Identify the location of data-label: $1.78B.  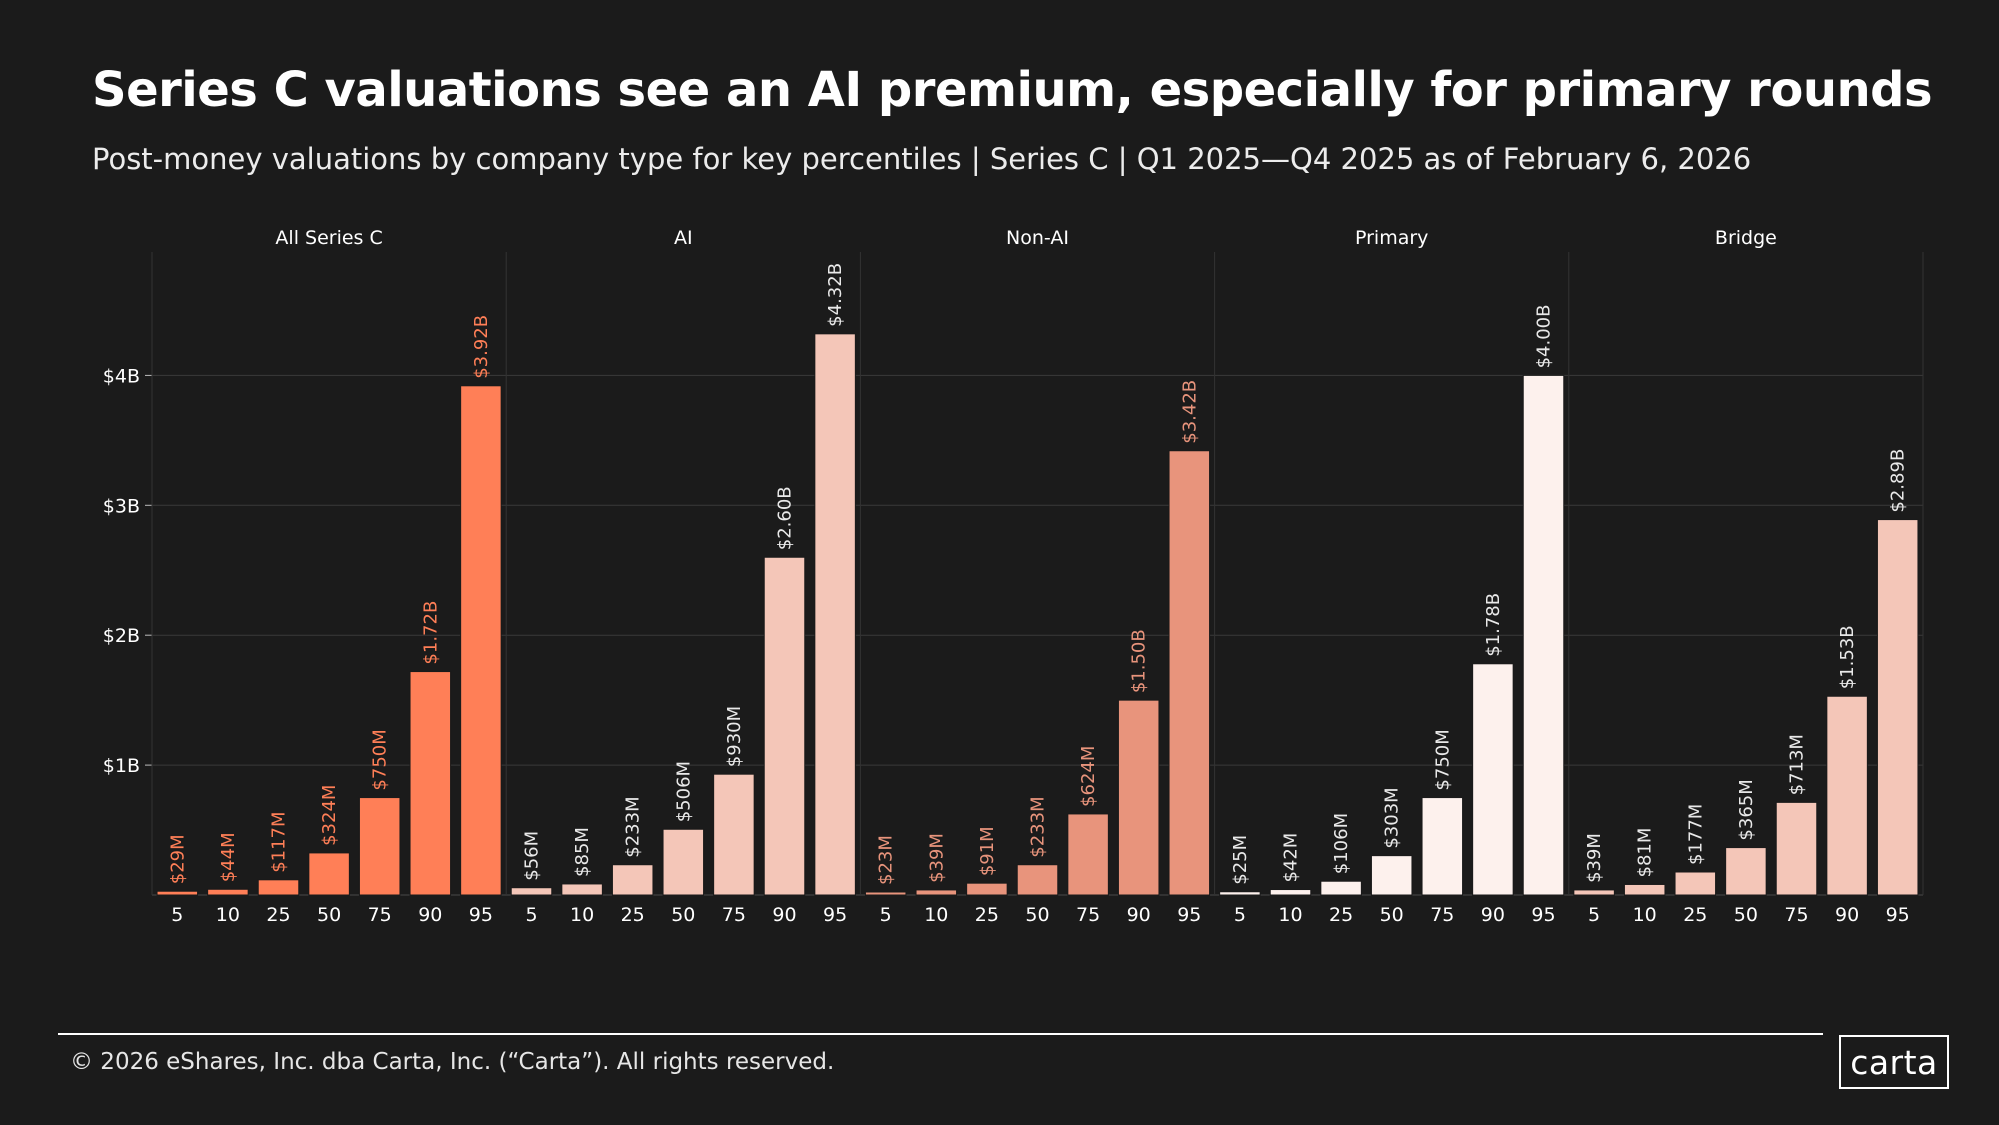
(1493, 625).